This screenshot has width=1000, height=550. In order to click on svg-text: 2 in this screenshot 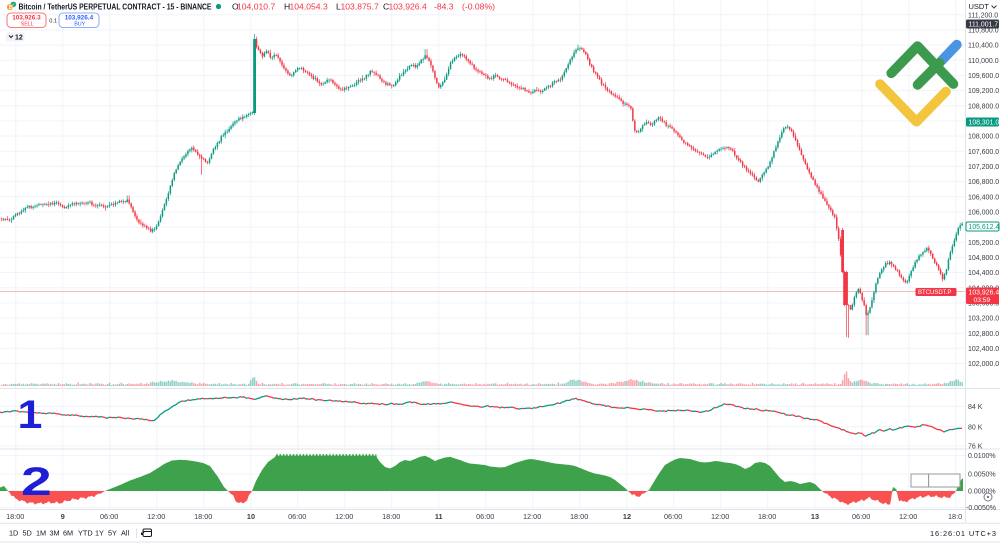, I will do `click(36, 481)`.